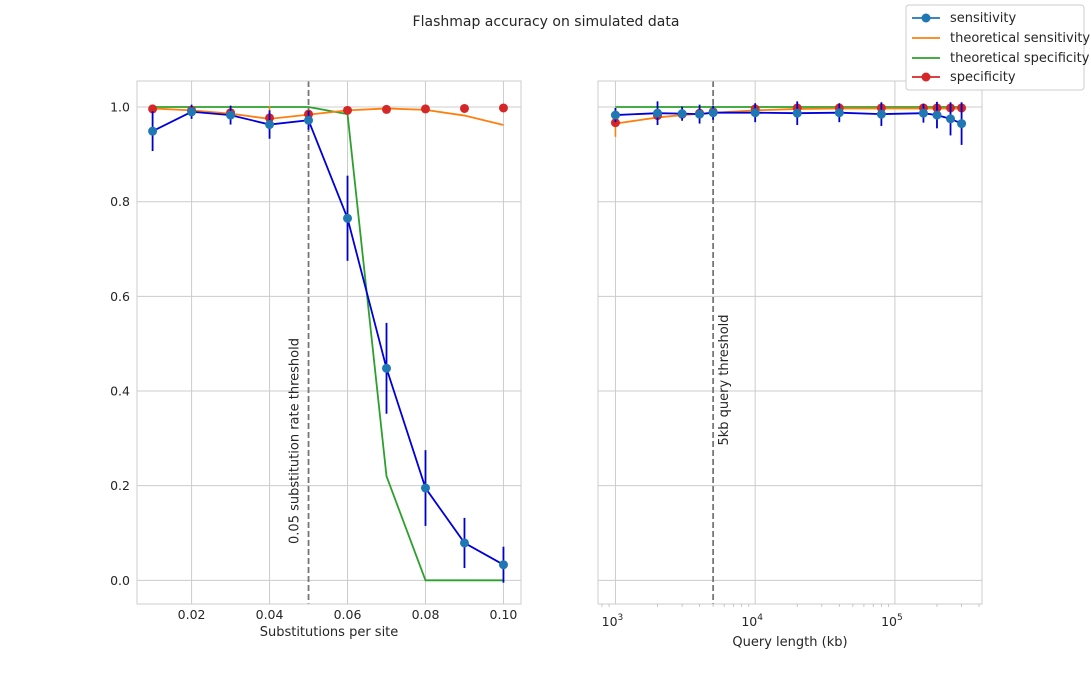  I want to click on left-x-axis-label: Substitutions per site, so click(329, 632).